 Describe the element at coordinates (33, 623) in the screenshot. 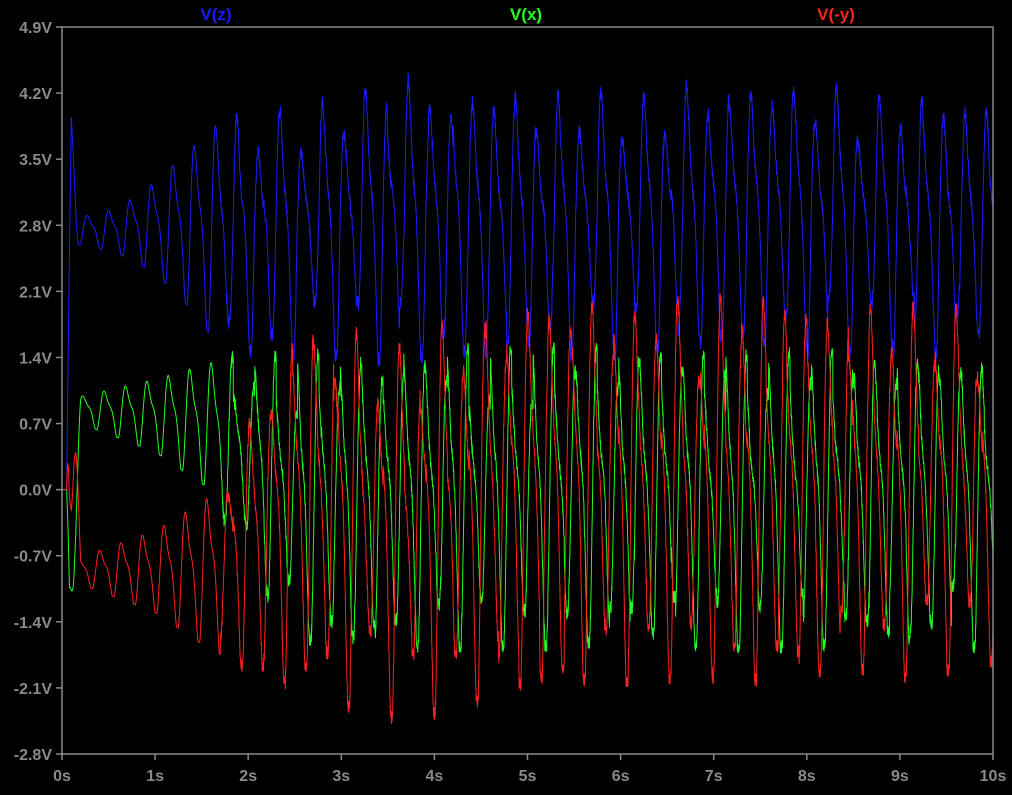

I see `y-tick-label: -1.4V` at that location.